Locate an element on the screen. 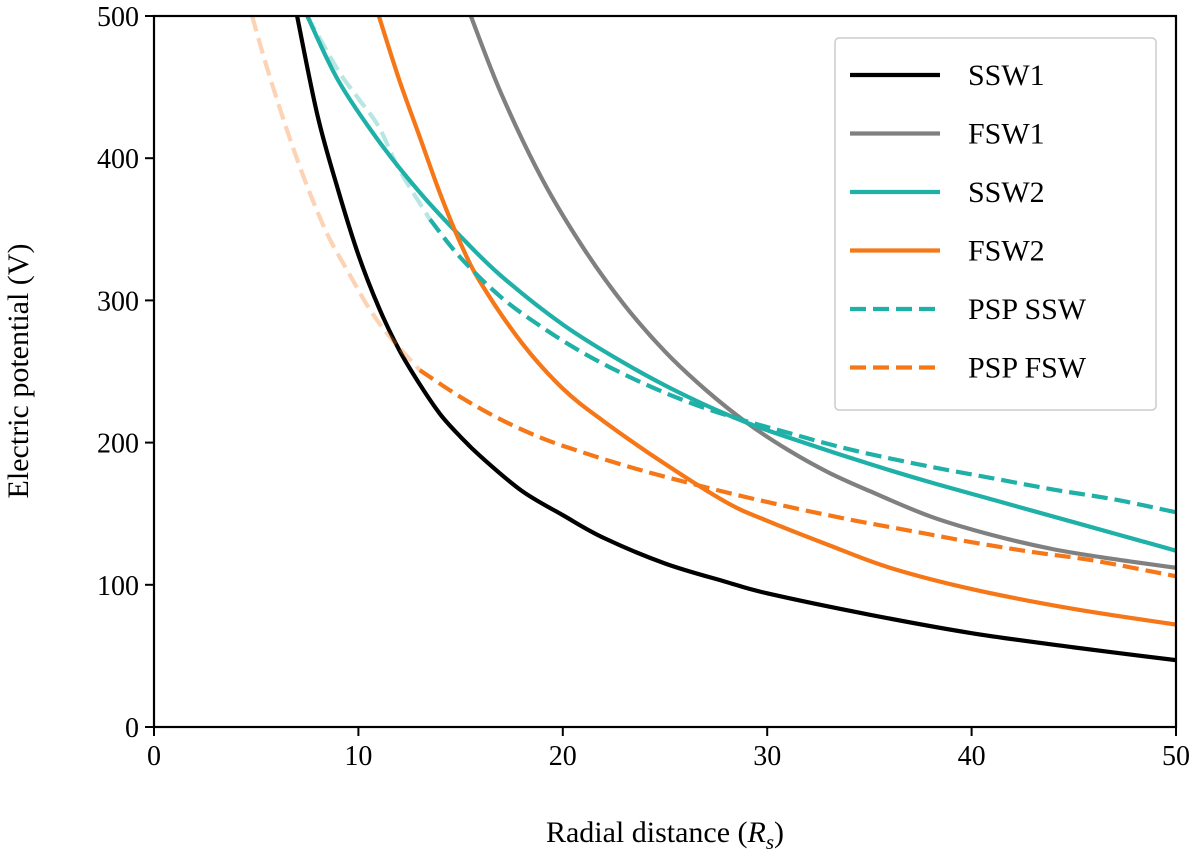  legend-label-psp-ssw: PSP SSW is located at coordinates (1027, 309).